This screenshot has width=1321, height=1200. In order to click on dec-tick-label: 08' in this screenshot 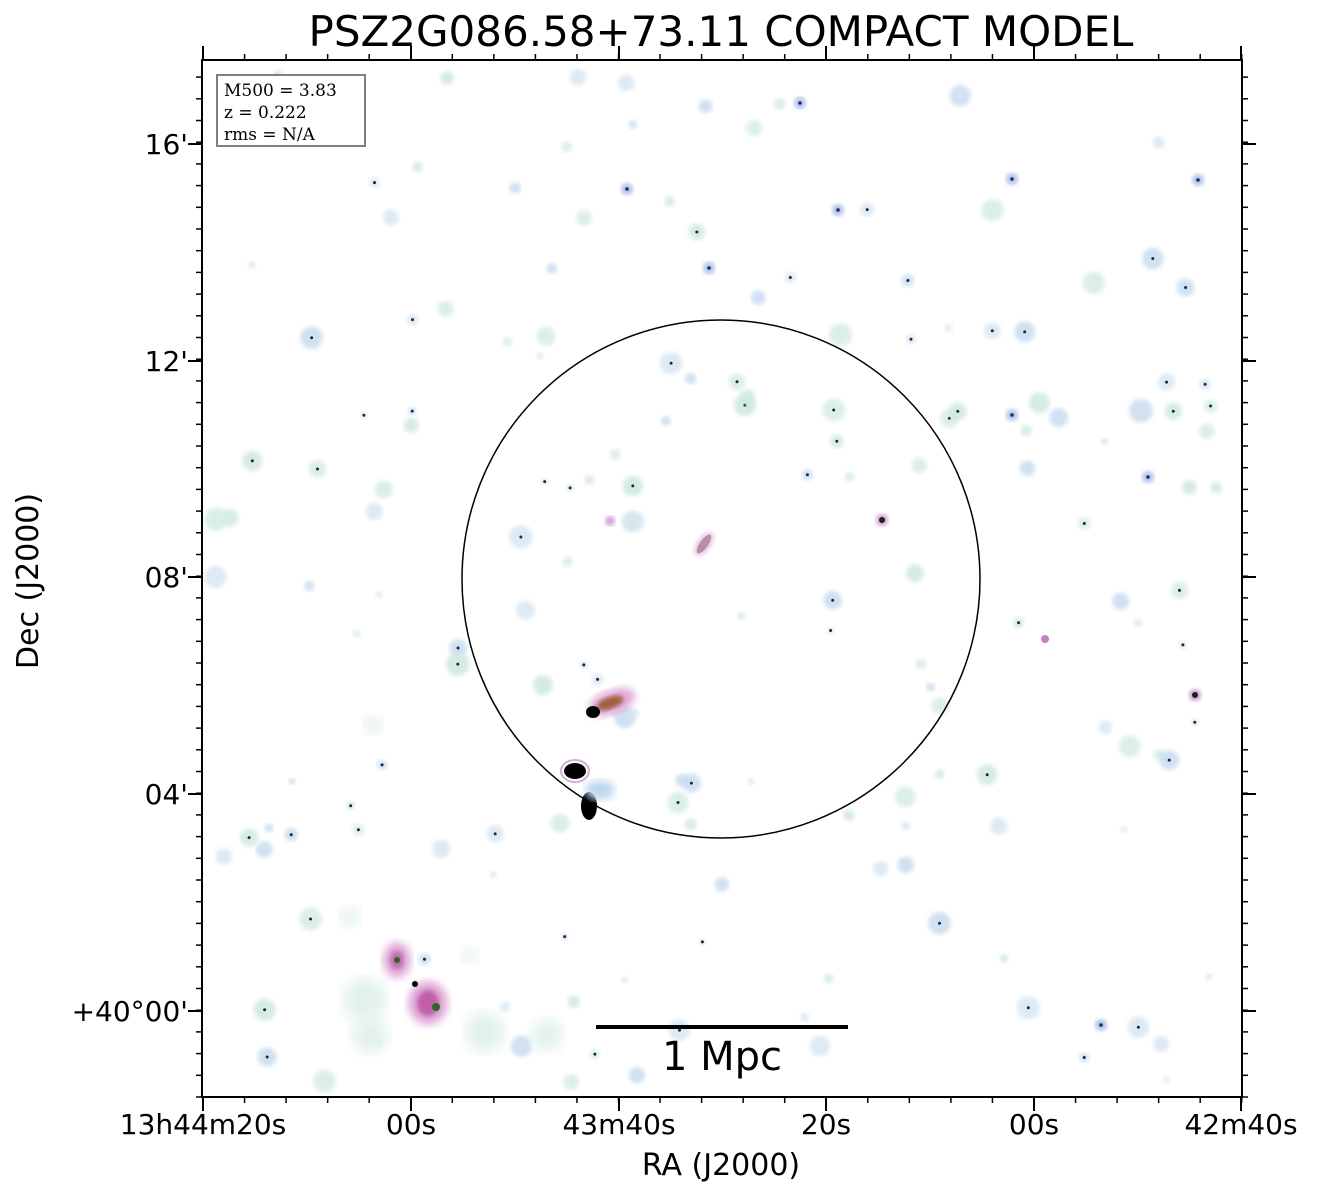, I will do `click(166, 577)`.